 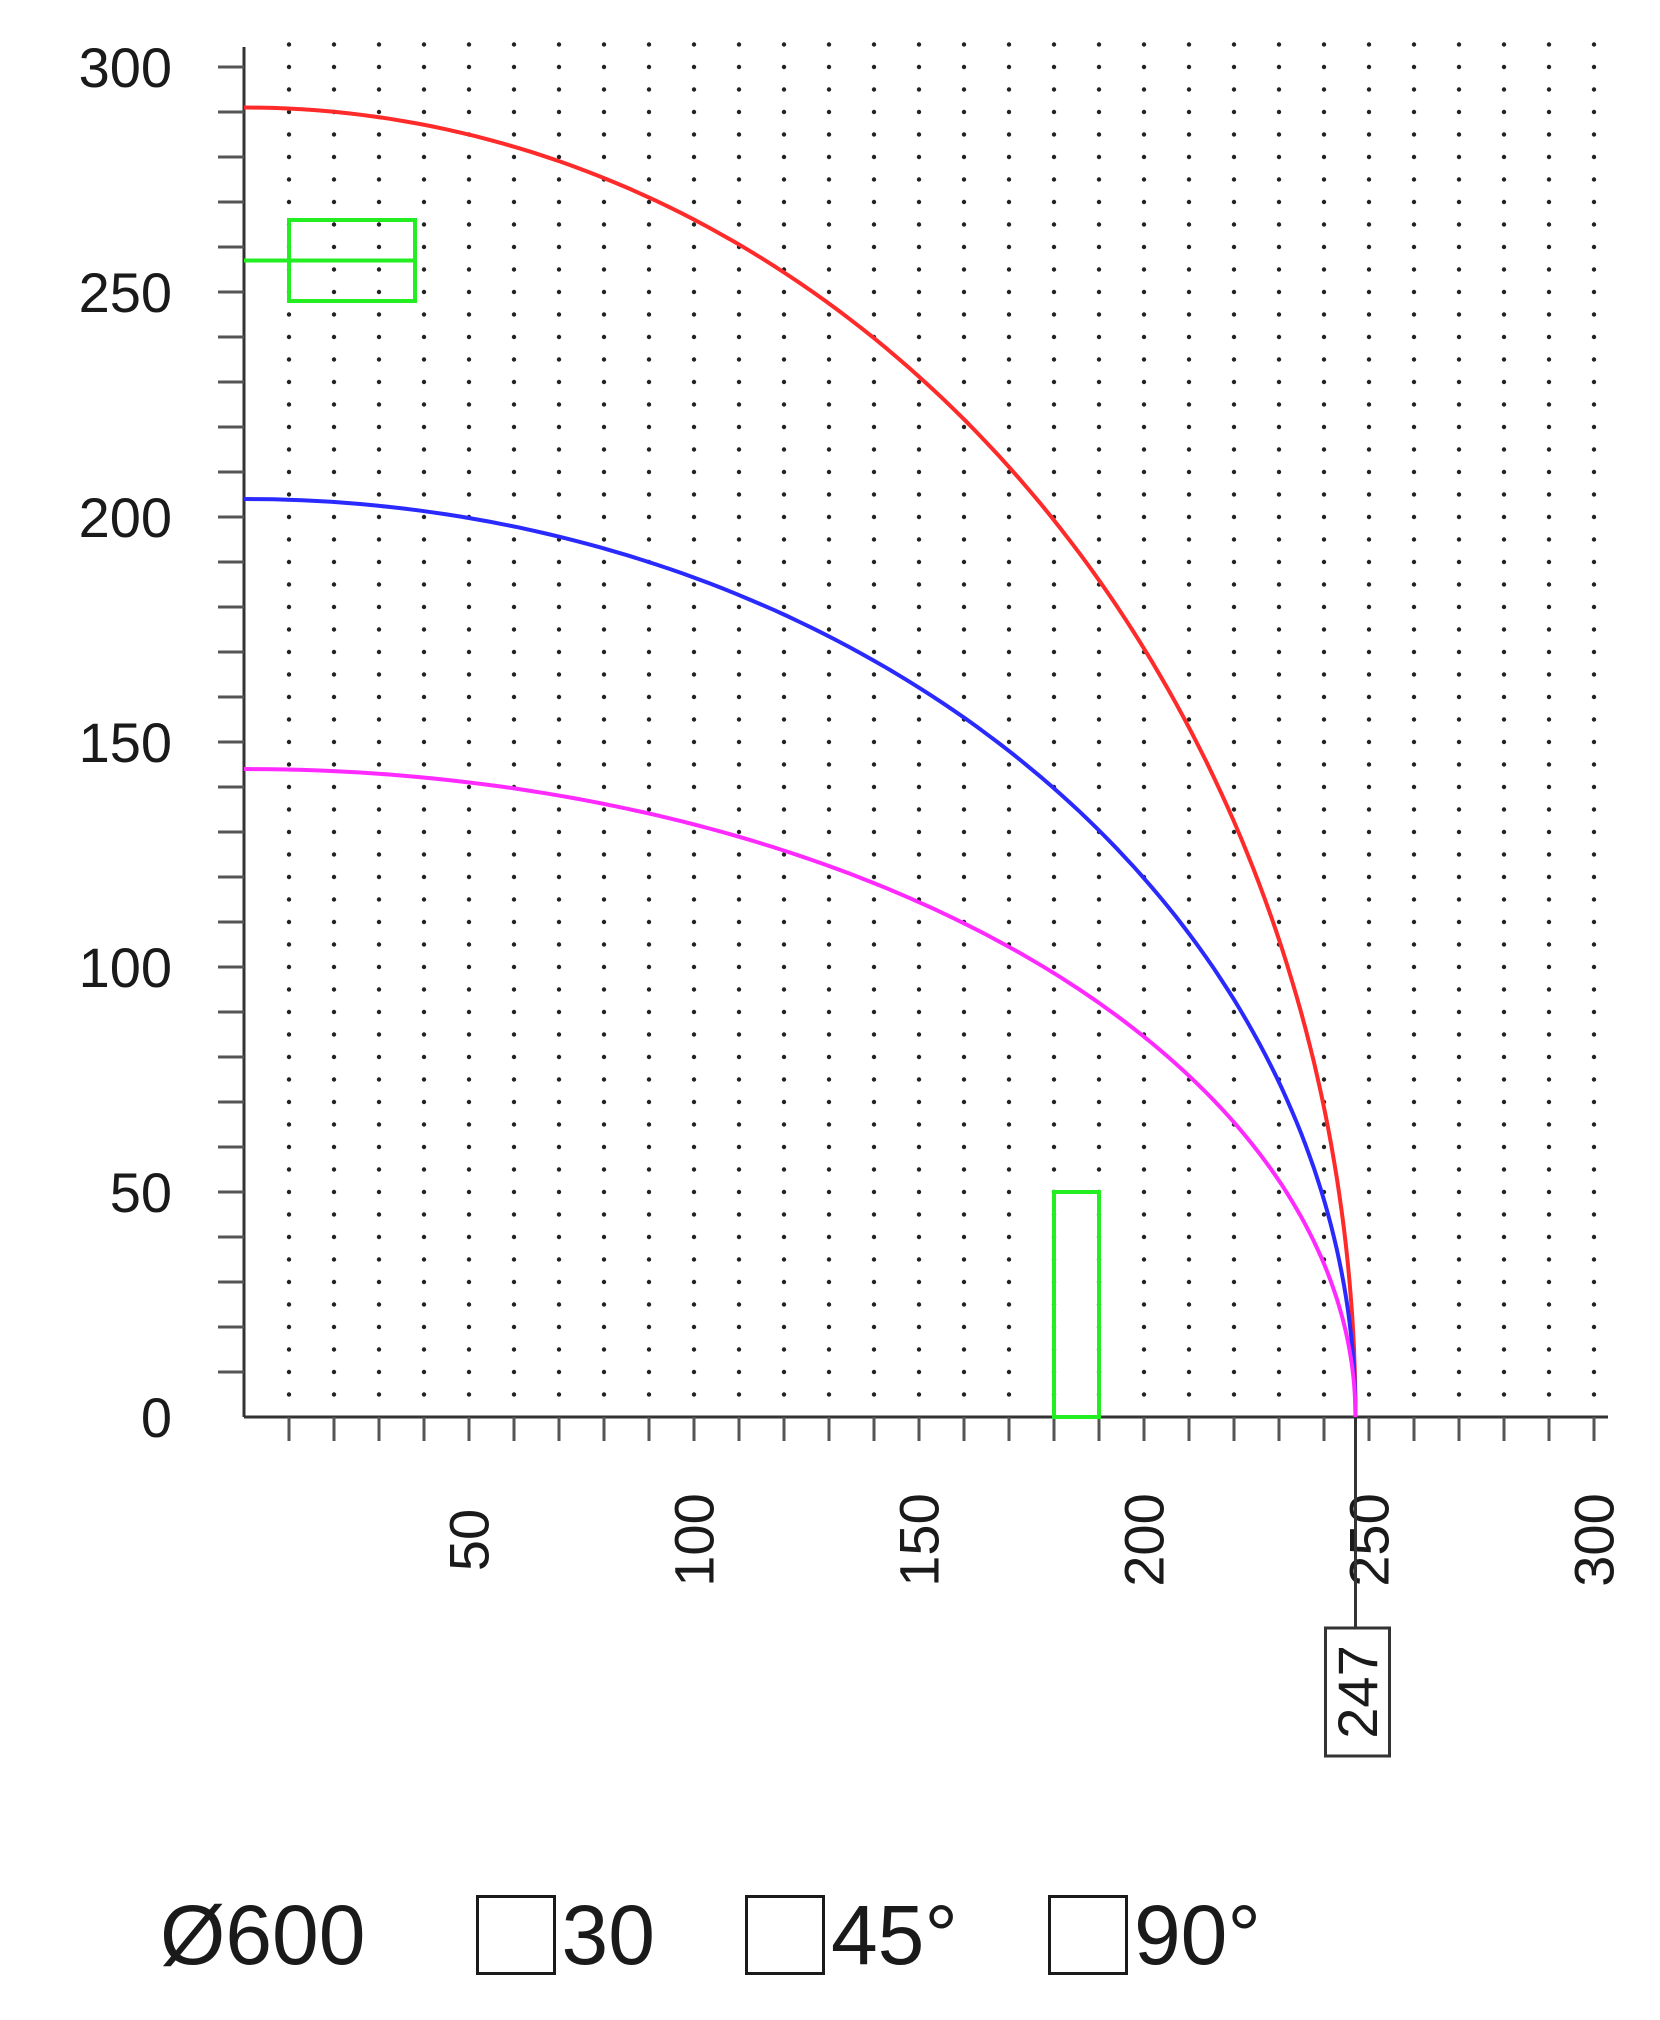 What do you see at coordinates (565, 1935) in the screenshot?
I see `legend-item-30: 30` at bounding box center [565, 1935].